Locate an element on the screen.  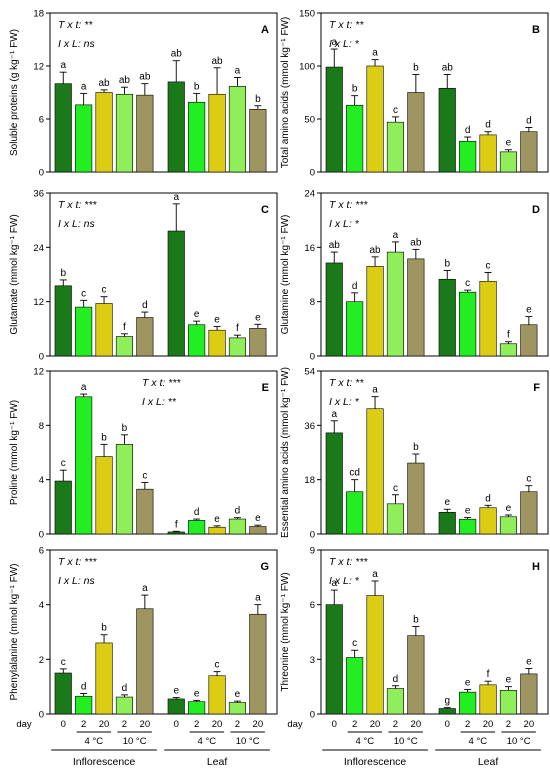
significance-letter: g is located at coordinates (447, 701).